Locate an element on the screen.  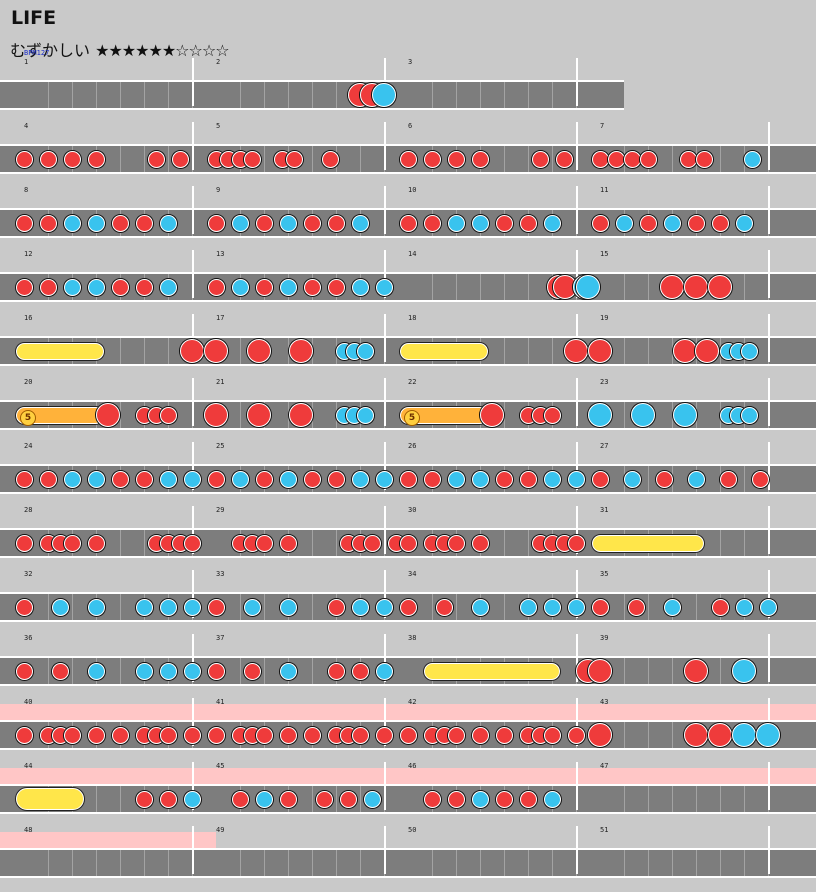
measure-number: 19 is located at coordinates (604, 318).